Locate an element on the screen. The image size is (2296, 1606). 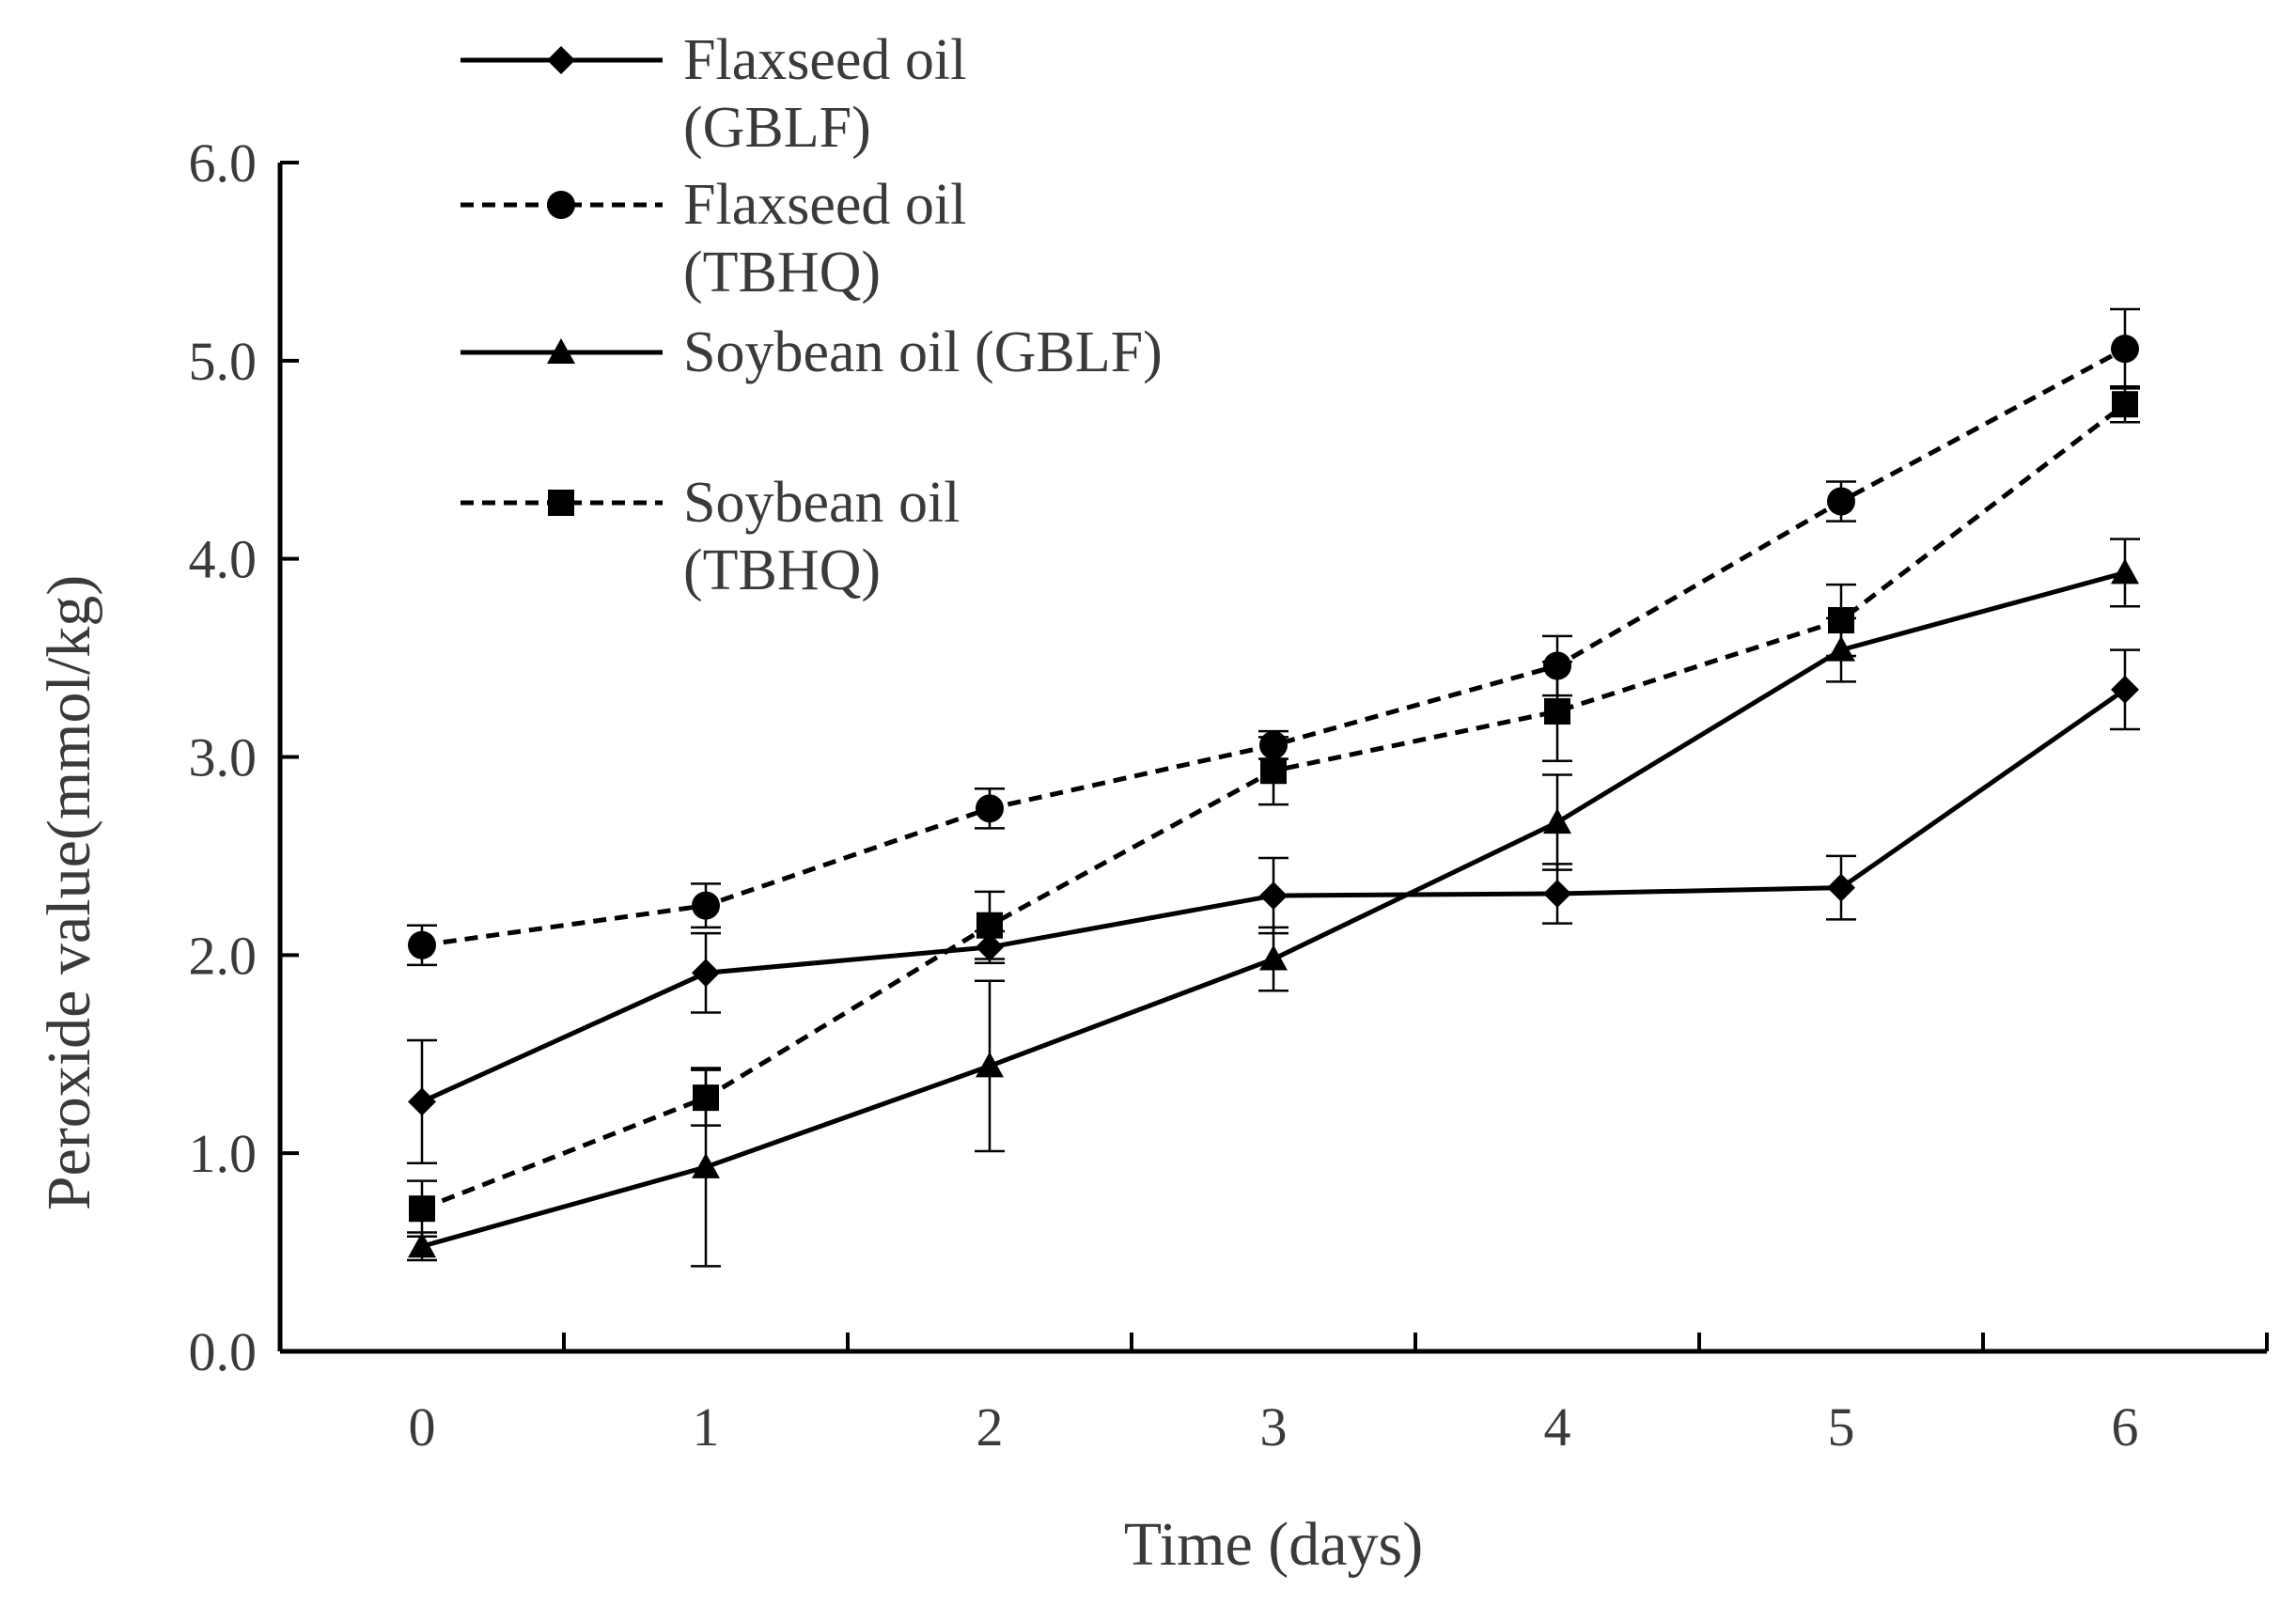
y-tick-label: 5.0 is located at coordinates (223, 361).